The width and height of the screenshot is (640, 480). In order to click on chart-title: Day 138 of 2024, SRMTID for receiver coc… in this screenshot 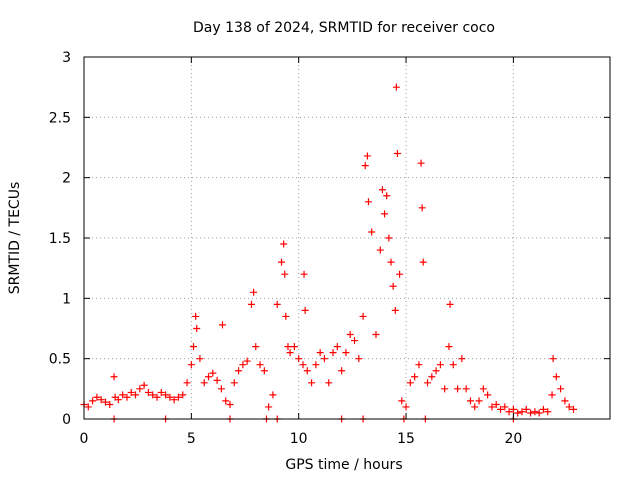, I will do `click(344, 28)`.